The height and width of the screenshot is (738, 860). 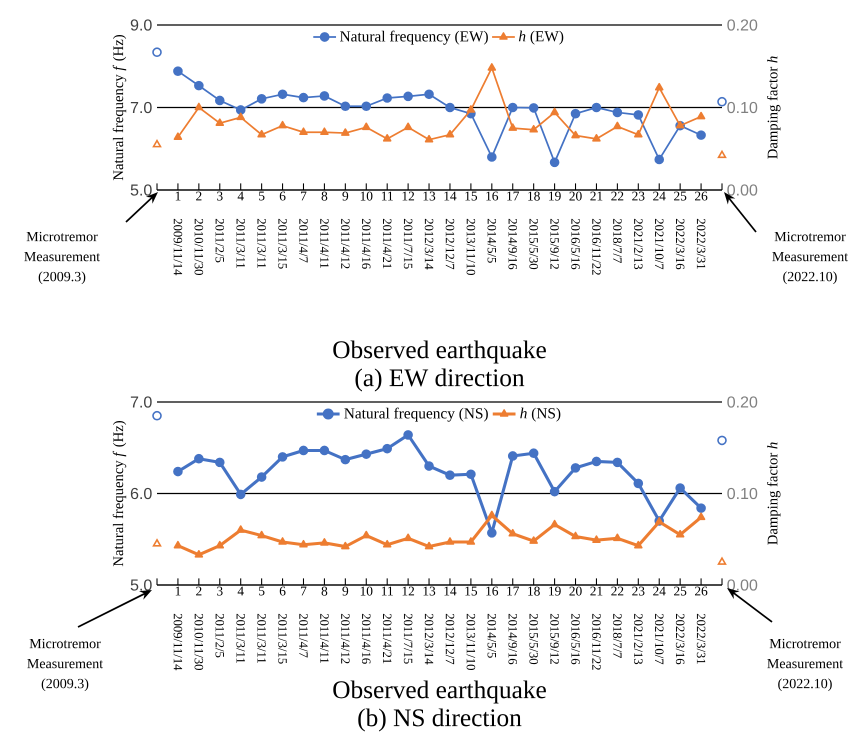 What do you see at coordinates (199, 247) in the screenshot?
I see `text: 2010/11/30` at bounding box center [199, 247].